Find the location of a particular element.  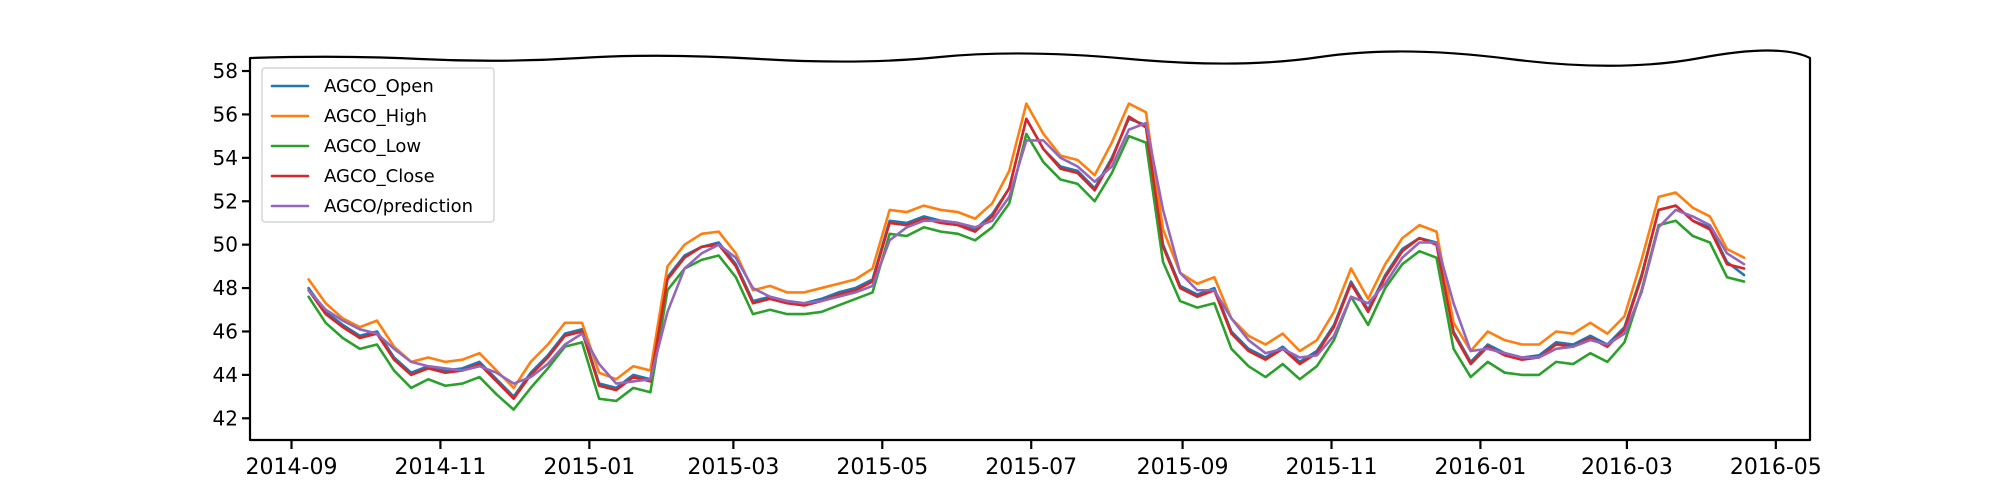

legend-label-agco-low: AGCO_Low is located at coordinates (372, 146).